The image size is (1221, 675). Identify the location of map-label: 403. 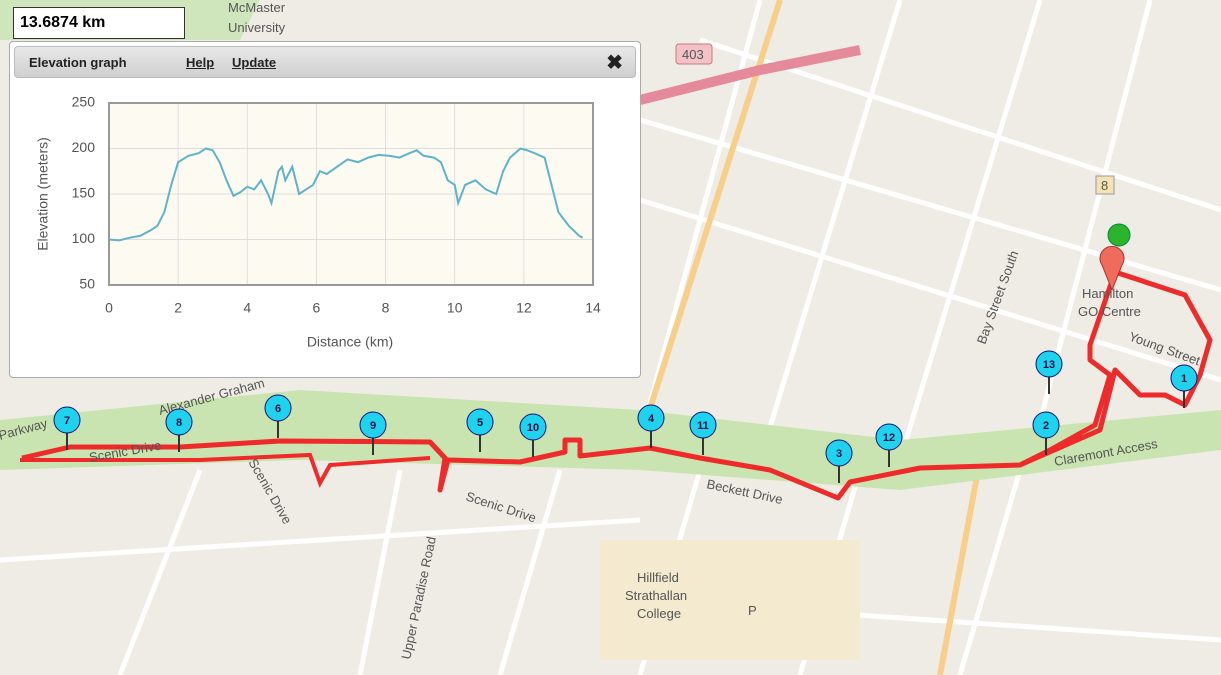
(693, 54).